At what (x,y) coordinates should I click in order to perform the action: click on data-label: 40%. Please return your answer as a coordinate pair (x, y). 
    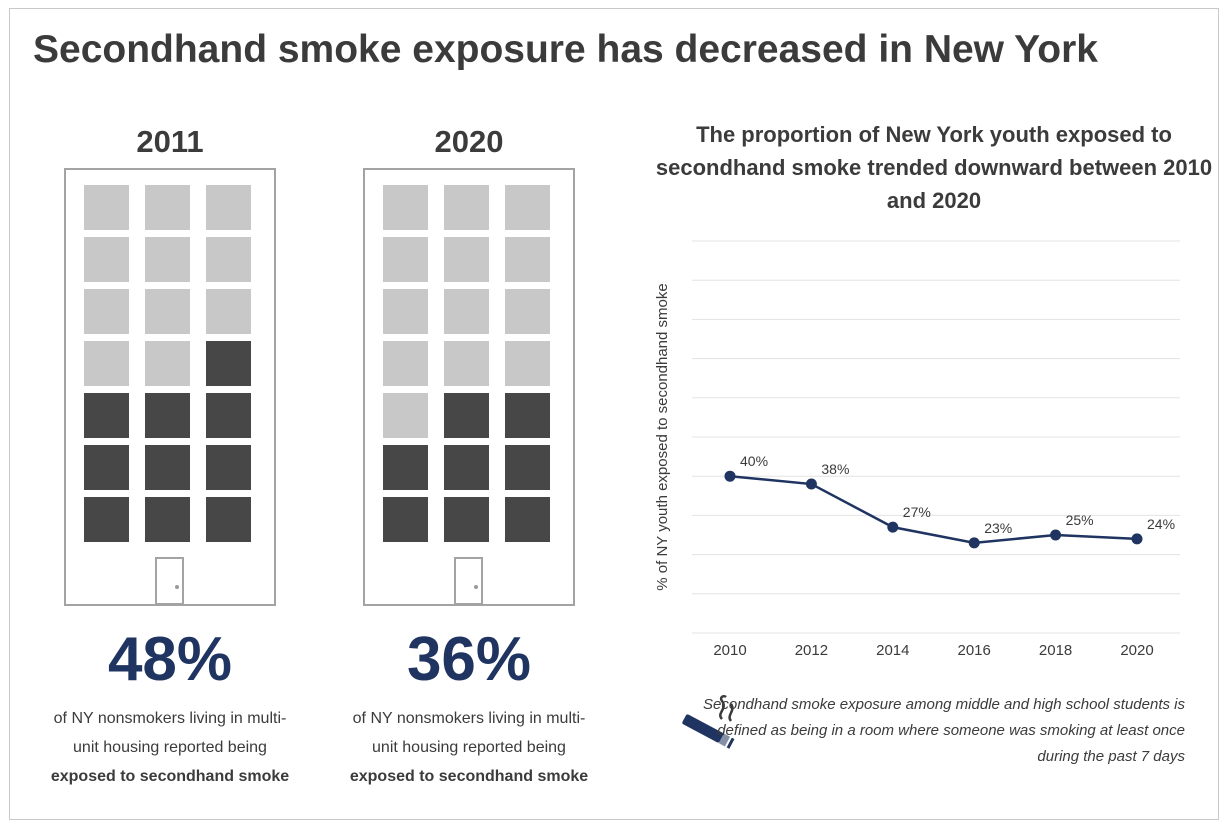
    Looking at the image, I should click on (754, 461).